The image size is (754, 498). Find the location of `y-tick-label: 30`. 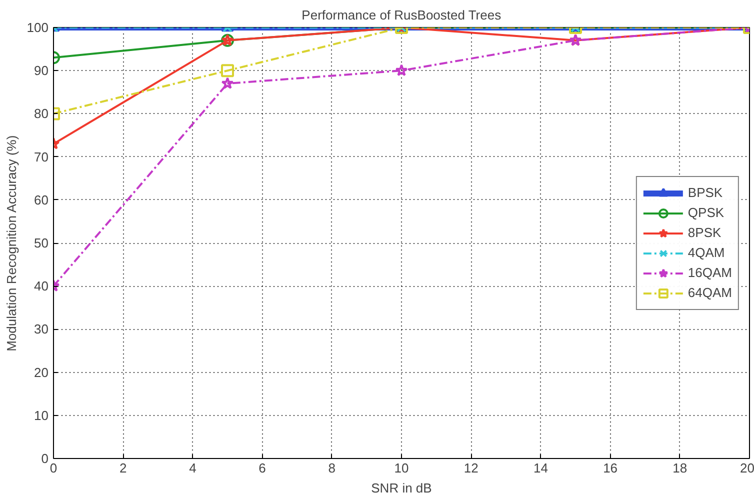

y-tick-label: 30 is located at coordinates (41, 329).